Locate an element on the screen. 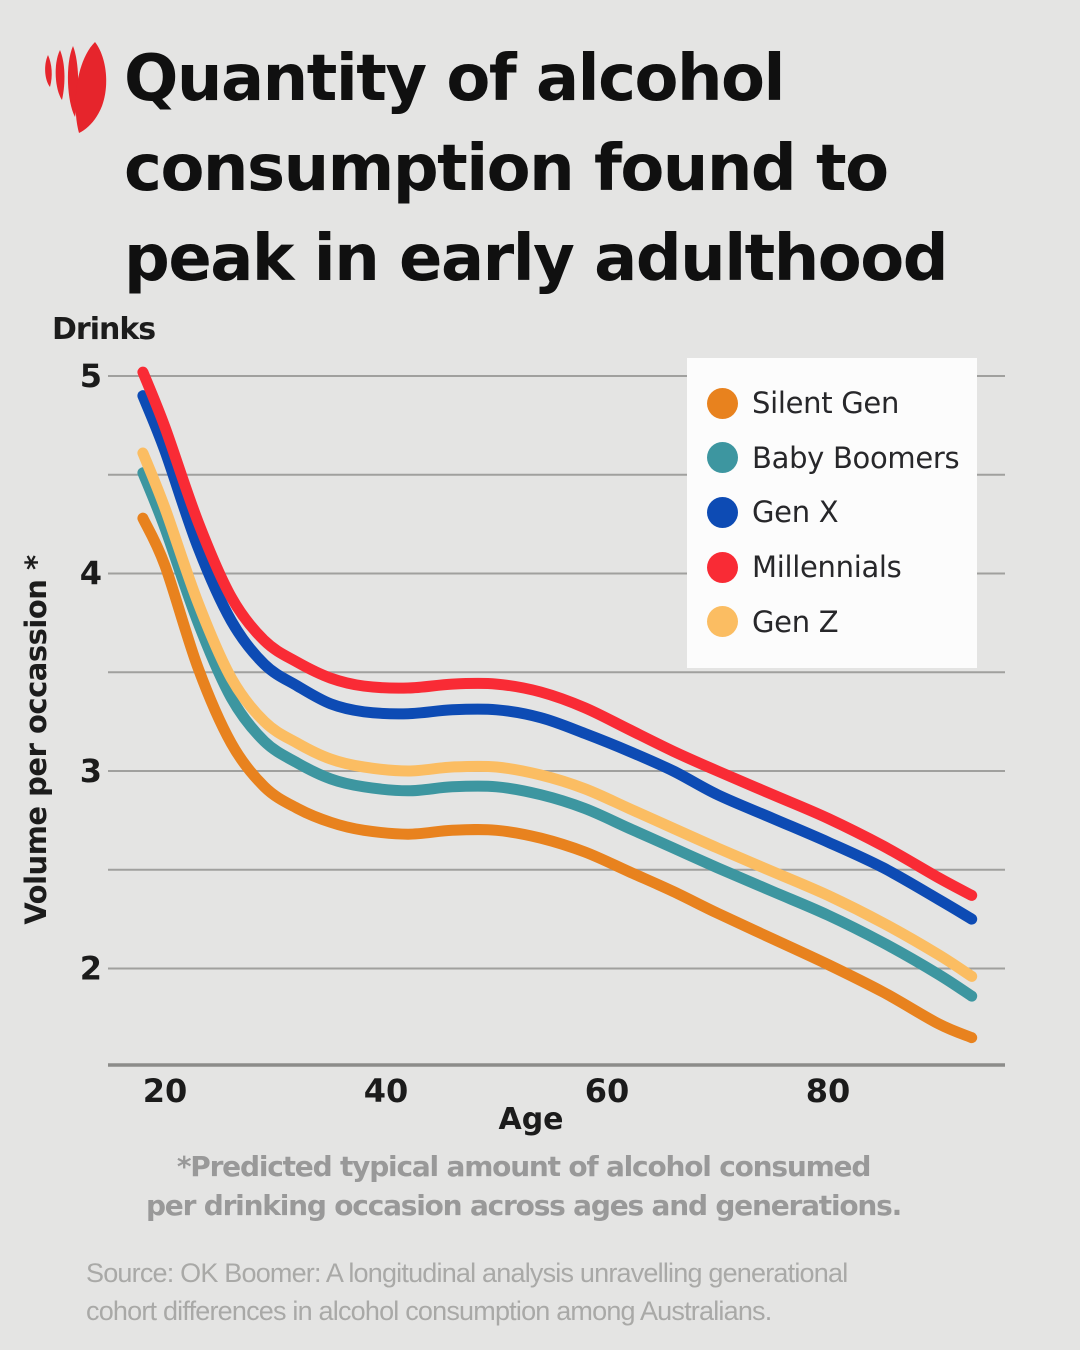 The image size is (1080, 1350). x-tick-label: 60 is located at coordinates (607, 1091).